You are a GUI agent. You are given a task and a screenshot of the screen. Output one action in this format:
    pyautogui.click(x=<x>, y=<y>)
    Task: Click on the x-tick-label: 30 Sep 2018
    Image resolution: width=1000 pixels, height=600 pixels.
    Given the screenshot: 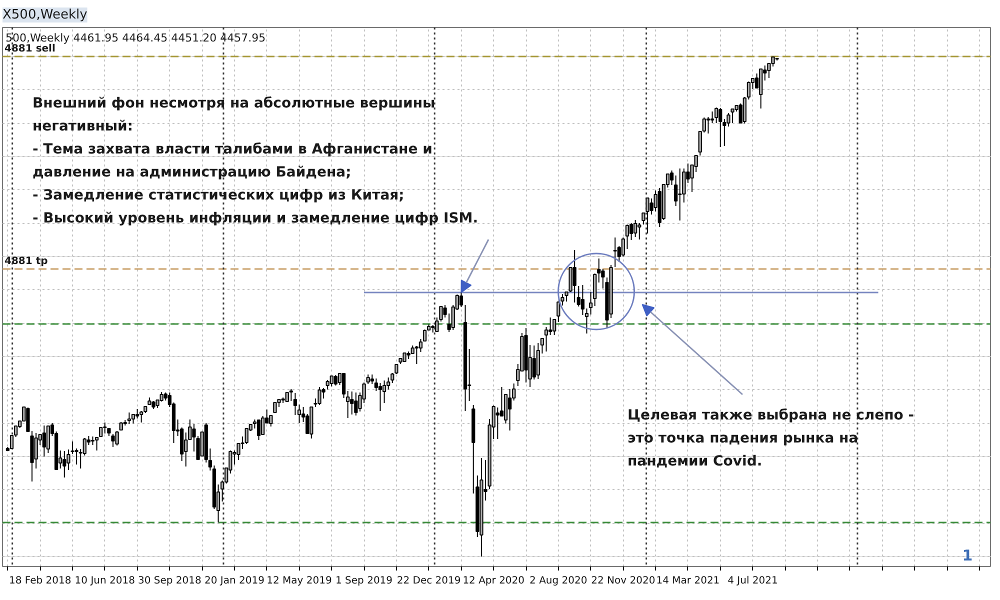 What is the action you would take?
    pyautogui.click(x=170, y=581)
    